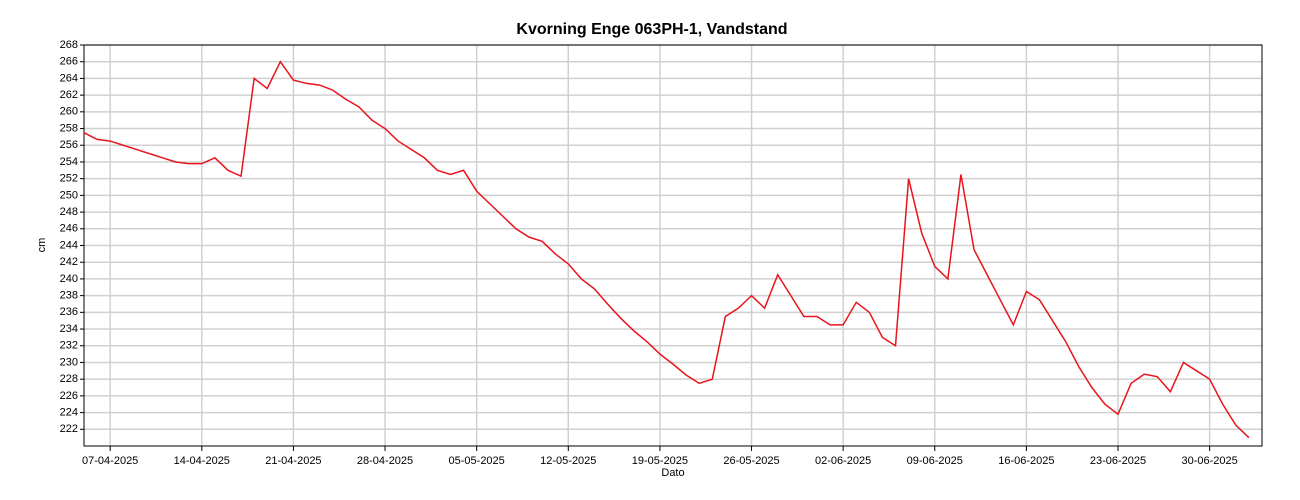  Describe the element at coordinates (672, 473) in the screenshot. I see `x-axis-label: Dato` at that location.